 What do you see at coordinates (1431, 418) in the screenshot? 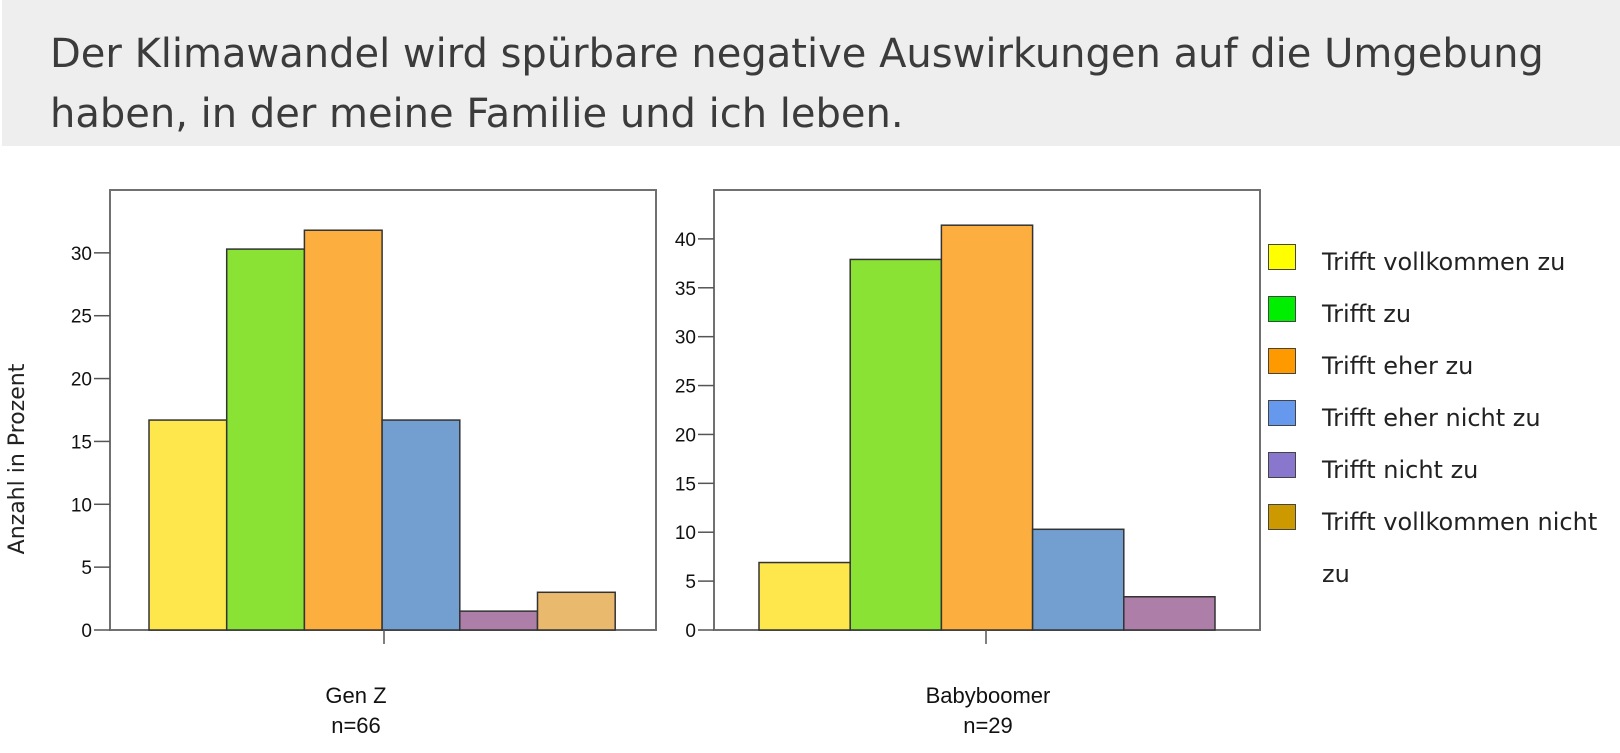
I see `legend-label: Trifft eher nicht zu` at bounding box center [1431, 418].